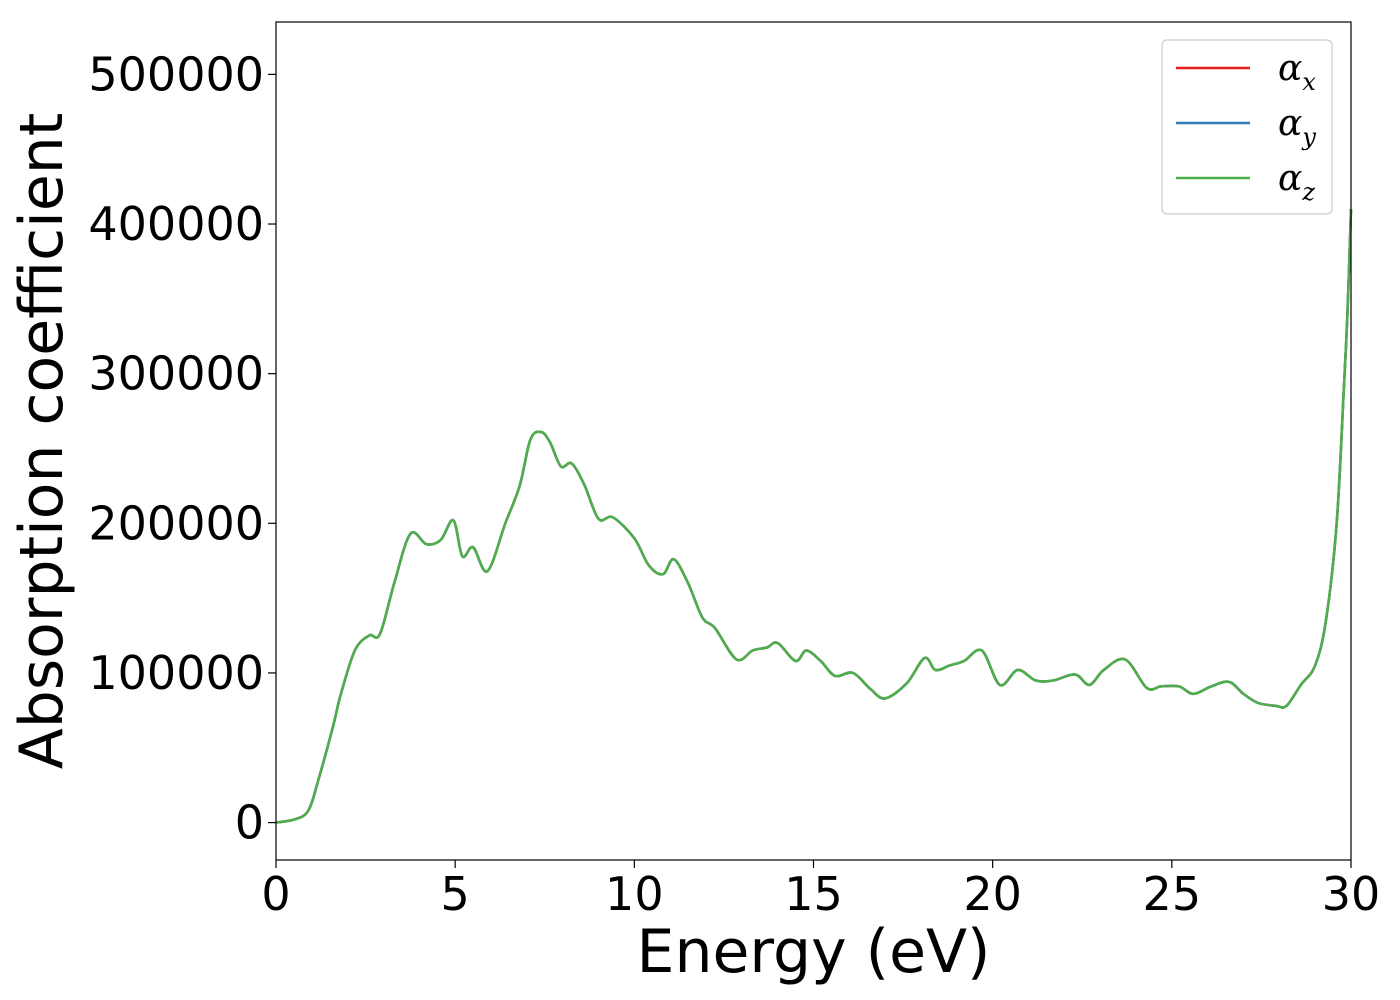 The width and height of the screenshot is (1400, 1000). Describe the element at coordinates (1308, 192) in the screenshot. I see `legend-subscript: z` at that location.